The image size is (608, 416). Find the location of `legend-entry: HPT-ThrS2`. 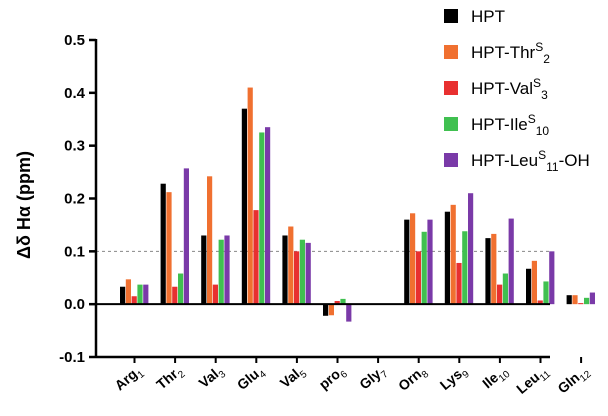

legend-entry: HPT-ThrS2 is located at coordinates (510, 53).